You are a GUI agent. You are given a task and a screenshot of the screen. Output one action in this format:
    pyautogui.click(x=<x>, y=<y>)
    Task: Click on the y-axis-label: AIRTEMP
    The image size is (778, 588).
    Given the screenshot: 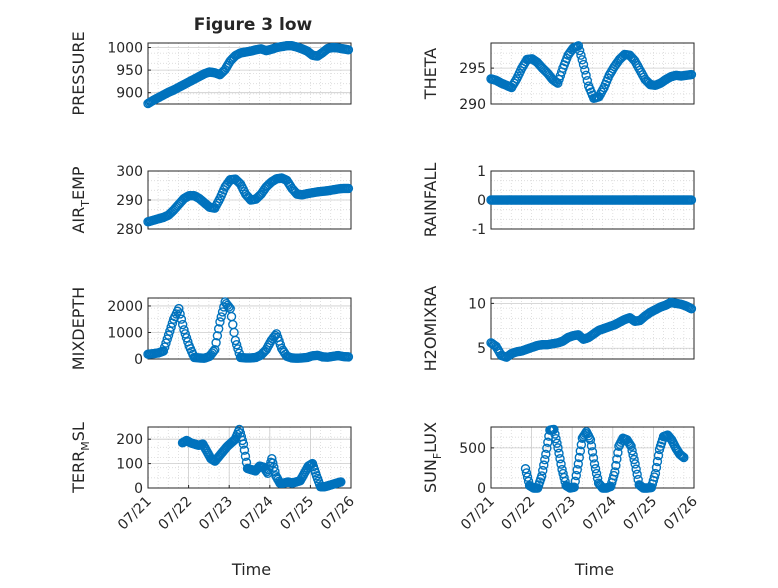 What is the action you would take?
    pyautogui.click(x=80, y=199)
    